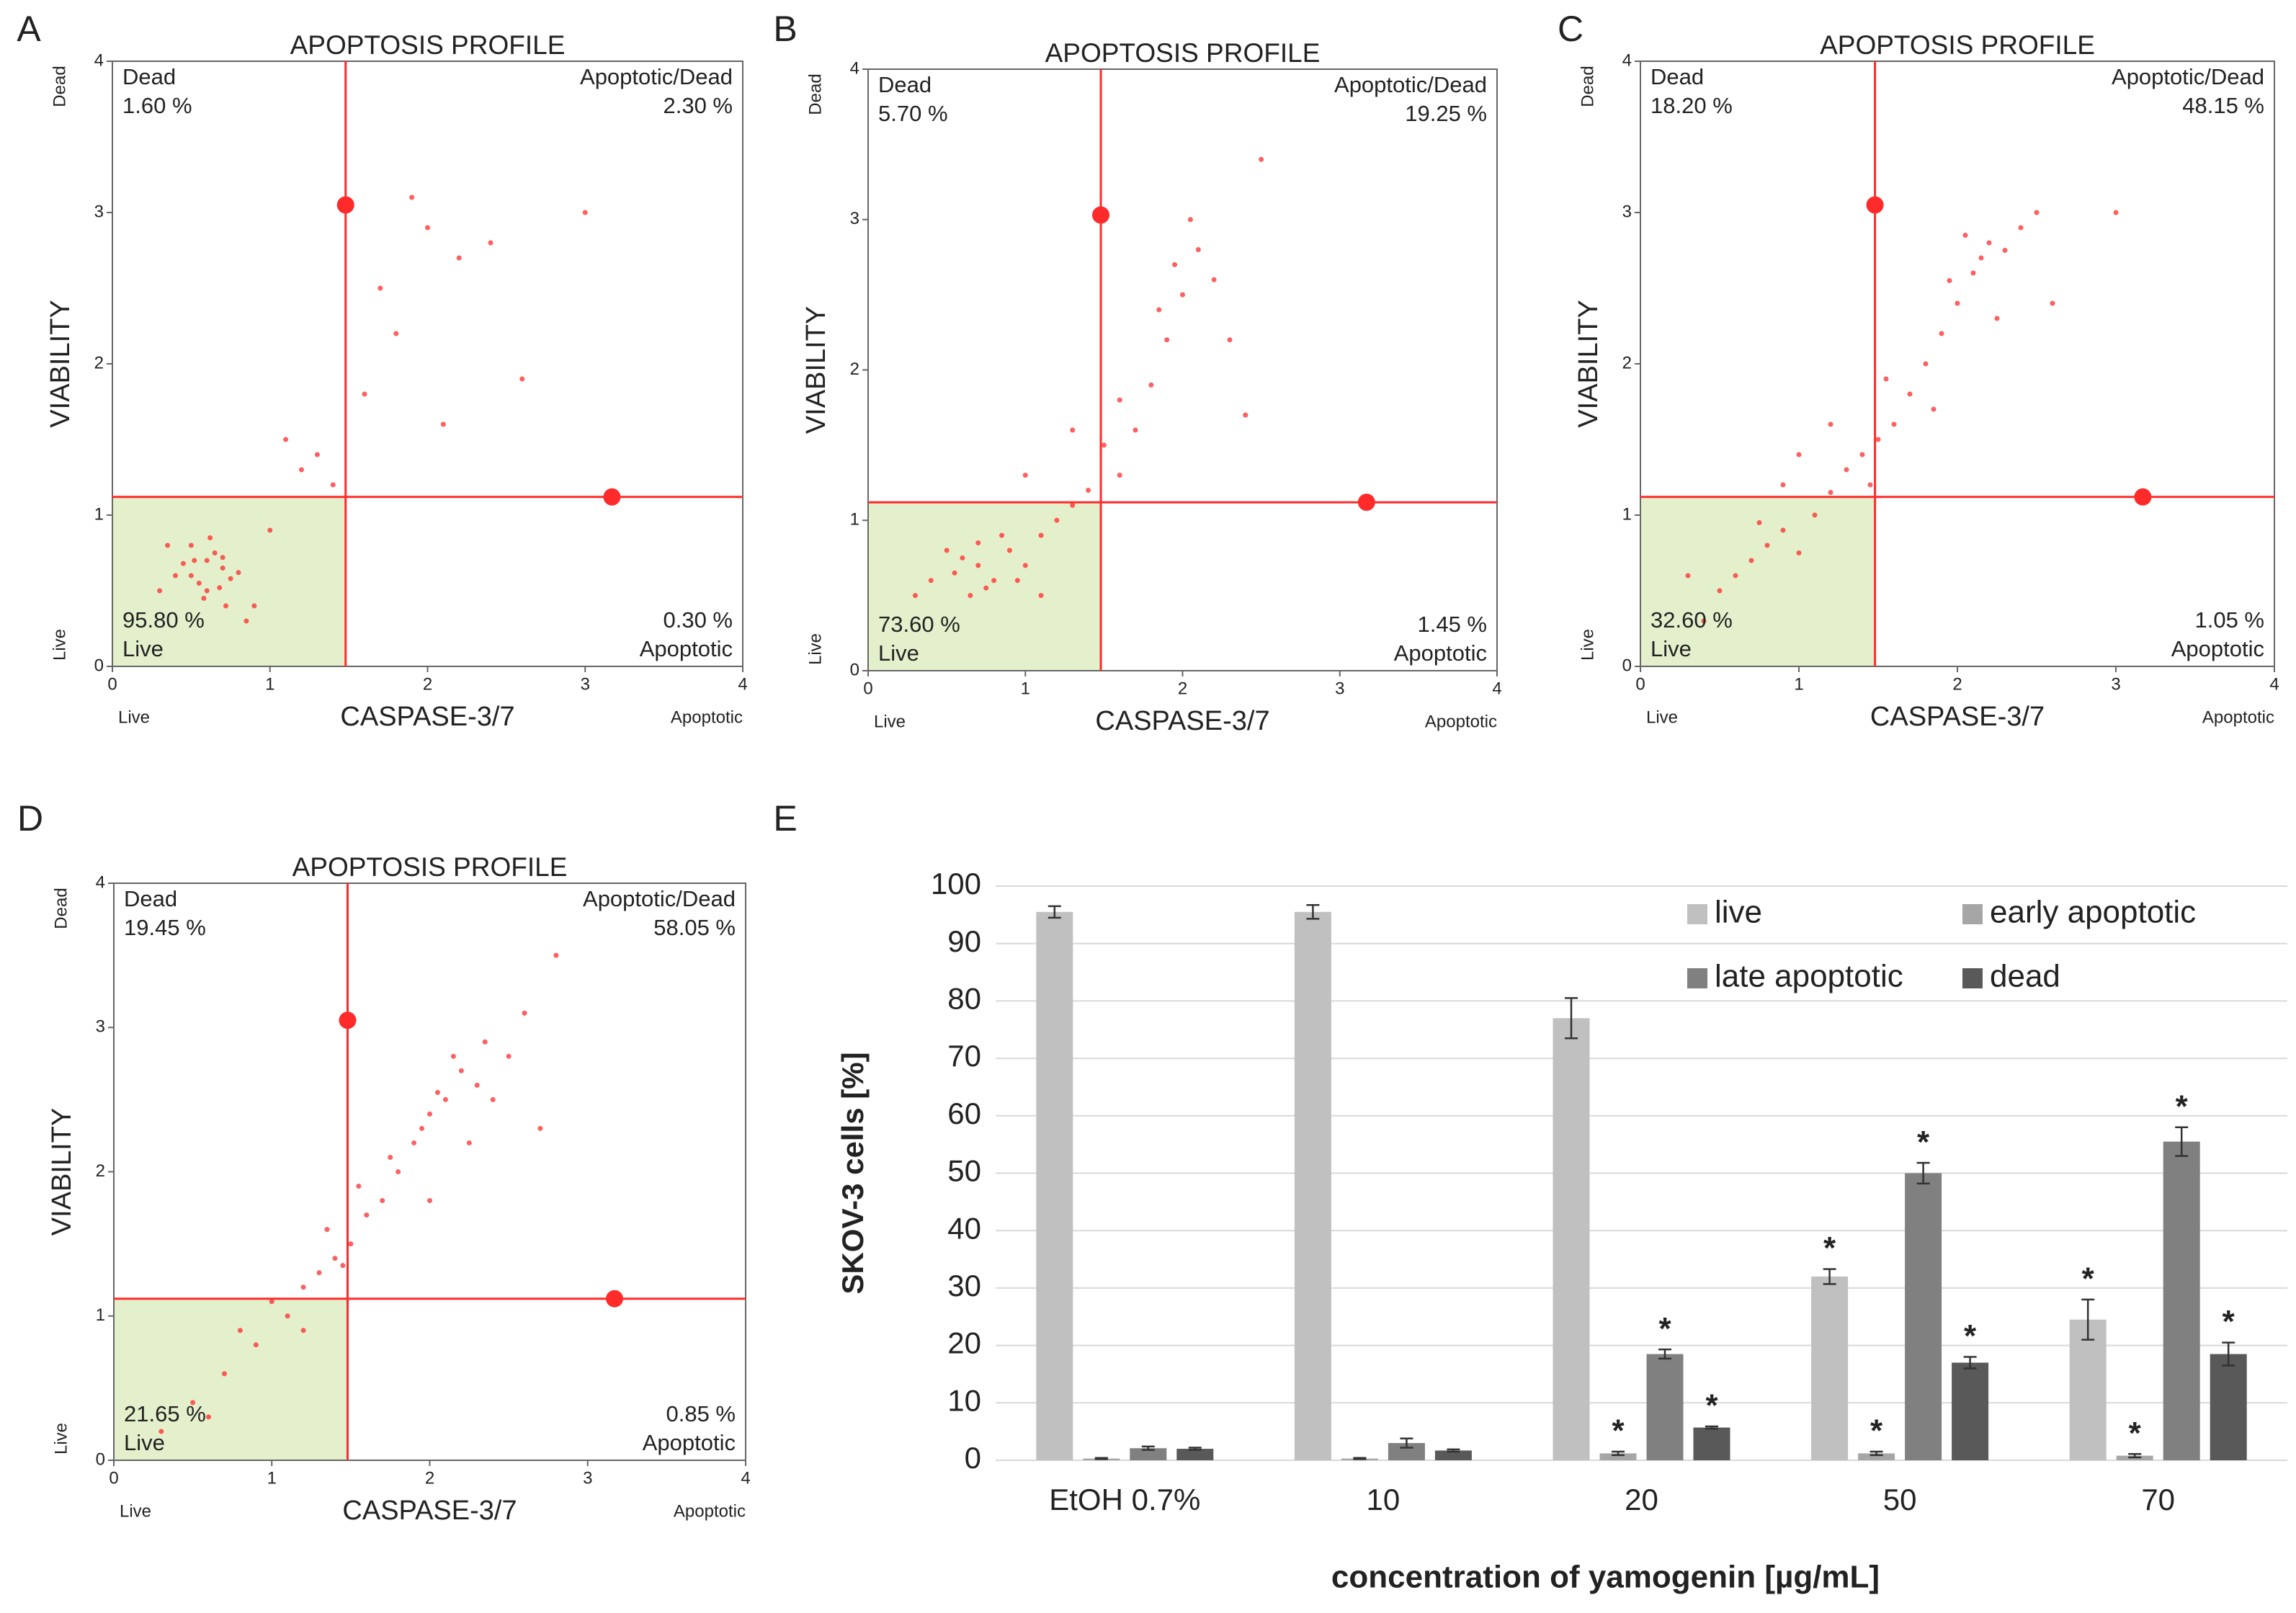 The height and width of the screenshot is (1613, 2296). Describe the element at coordinates (1588, 363) in the screenshot. I see `y-axis-title: VIABILITY` at that location.